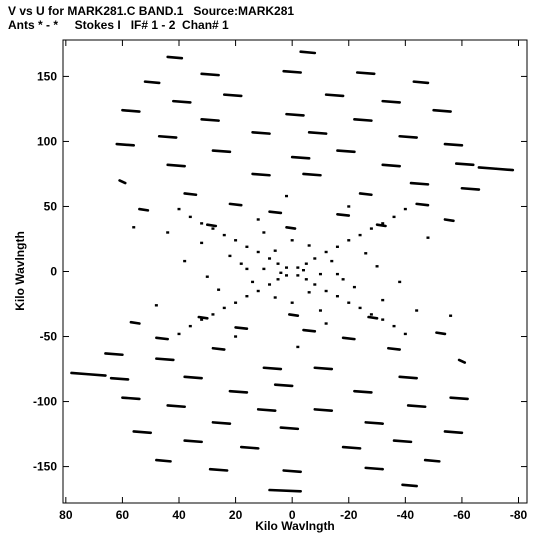  I want to click on x-tick-label: -80, so click(519, 515).